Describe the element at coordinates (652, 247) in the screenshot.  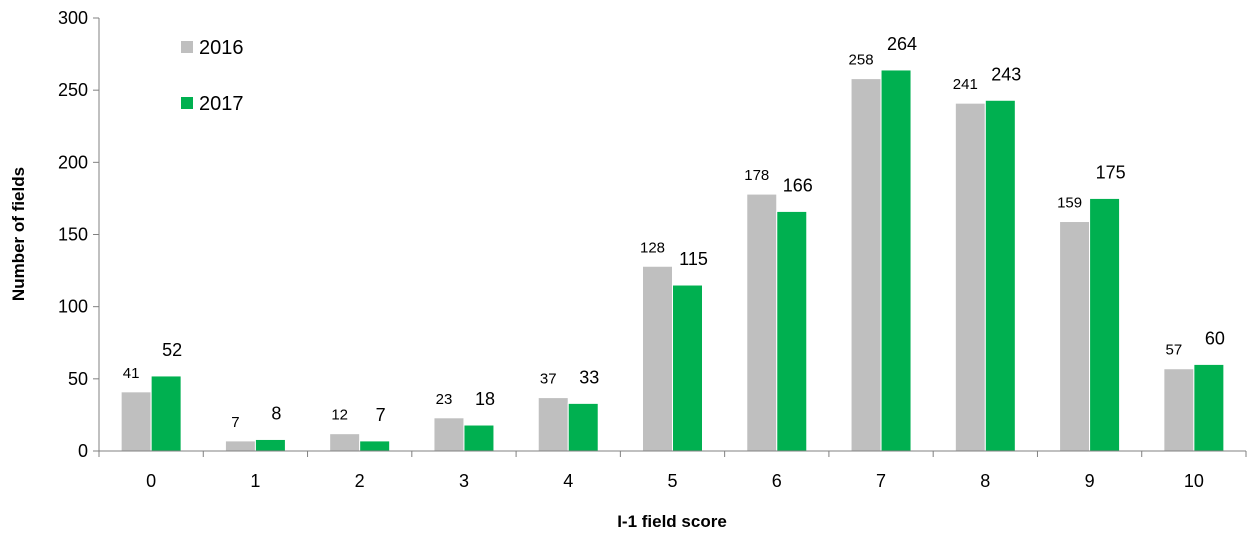
I see `data-label-2016-score-5: 128` at that location.